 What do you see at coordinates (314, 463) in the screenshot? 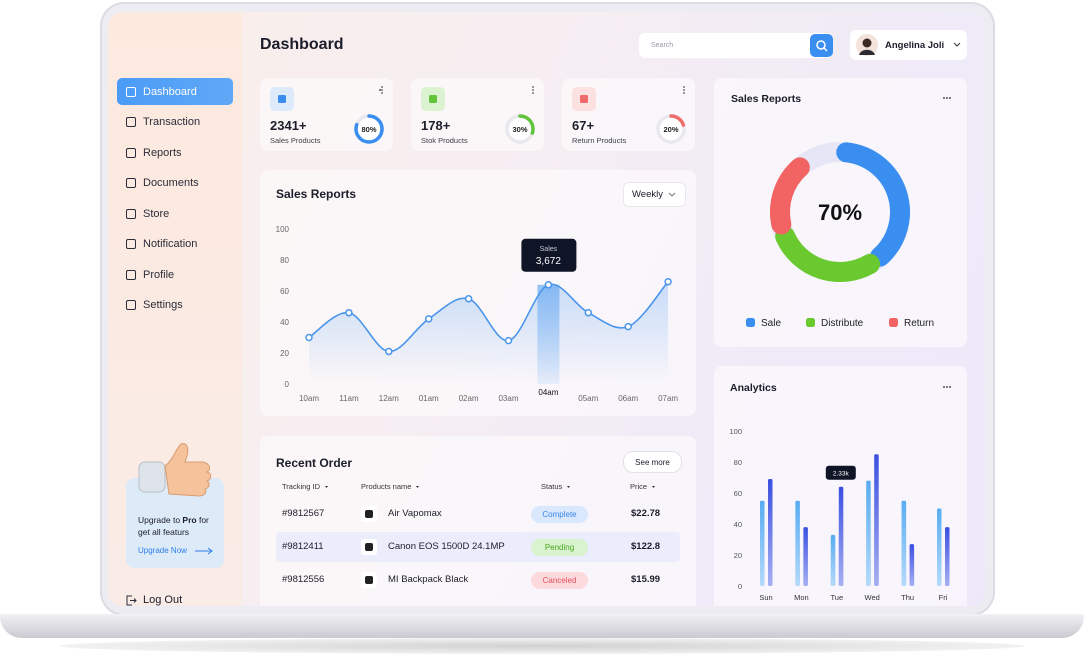
I see `orders-title: Recent Order` at bounding box center [314, 463].